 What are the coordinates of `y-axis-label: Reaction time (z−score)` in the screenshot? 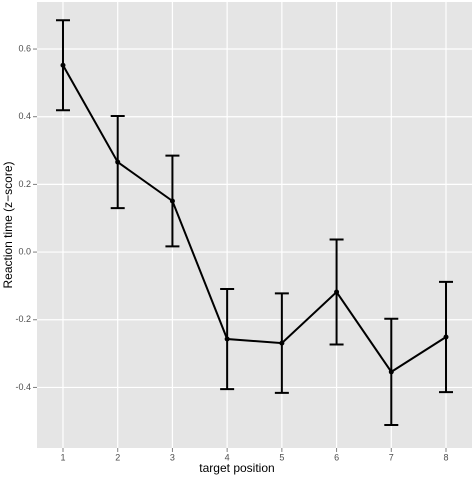 It's located at (8, 224).